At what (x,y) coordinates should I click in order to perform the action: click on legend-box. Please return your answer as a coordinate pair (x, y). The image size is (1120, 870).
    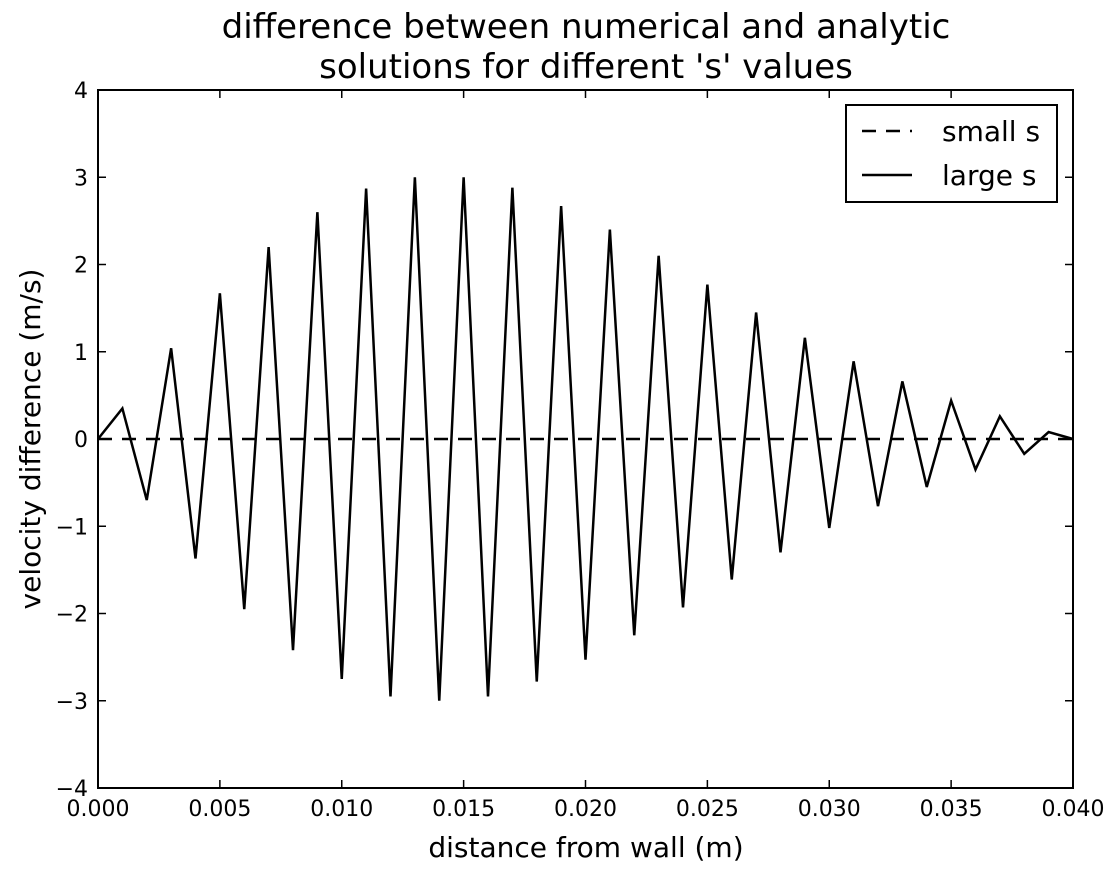
    Looking at the image, I should click on (951, 153).